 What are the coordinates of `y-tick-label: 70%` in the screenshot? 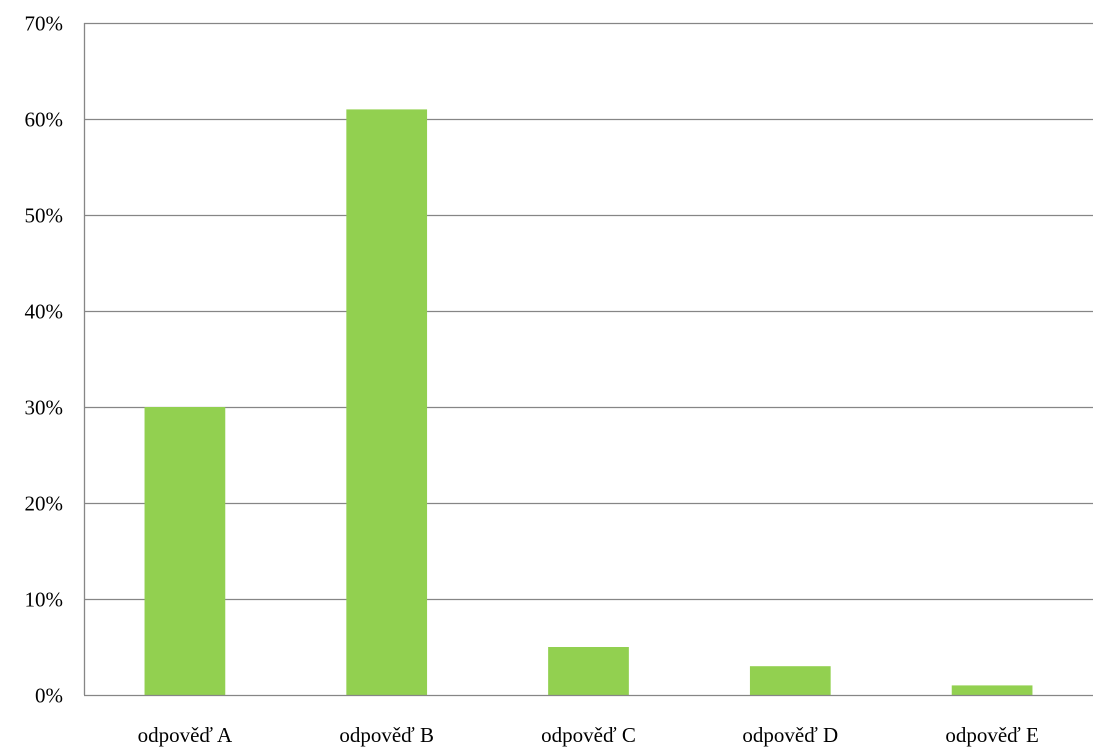 It's located at (44, 24).